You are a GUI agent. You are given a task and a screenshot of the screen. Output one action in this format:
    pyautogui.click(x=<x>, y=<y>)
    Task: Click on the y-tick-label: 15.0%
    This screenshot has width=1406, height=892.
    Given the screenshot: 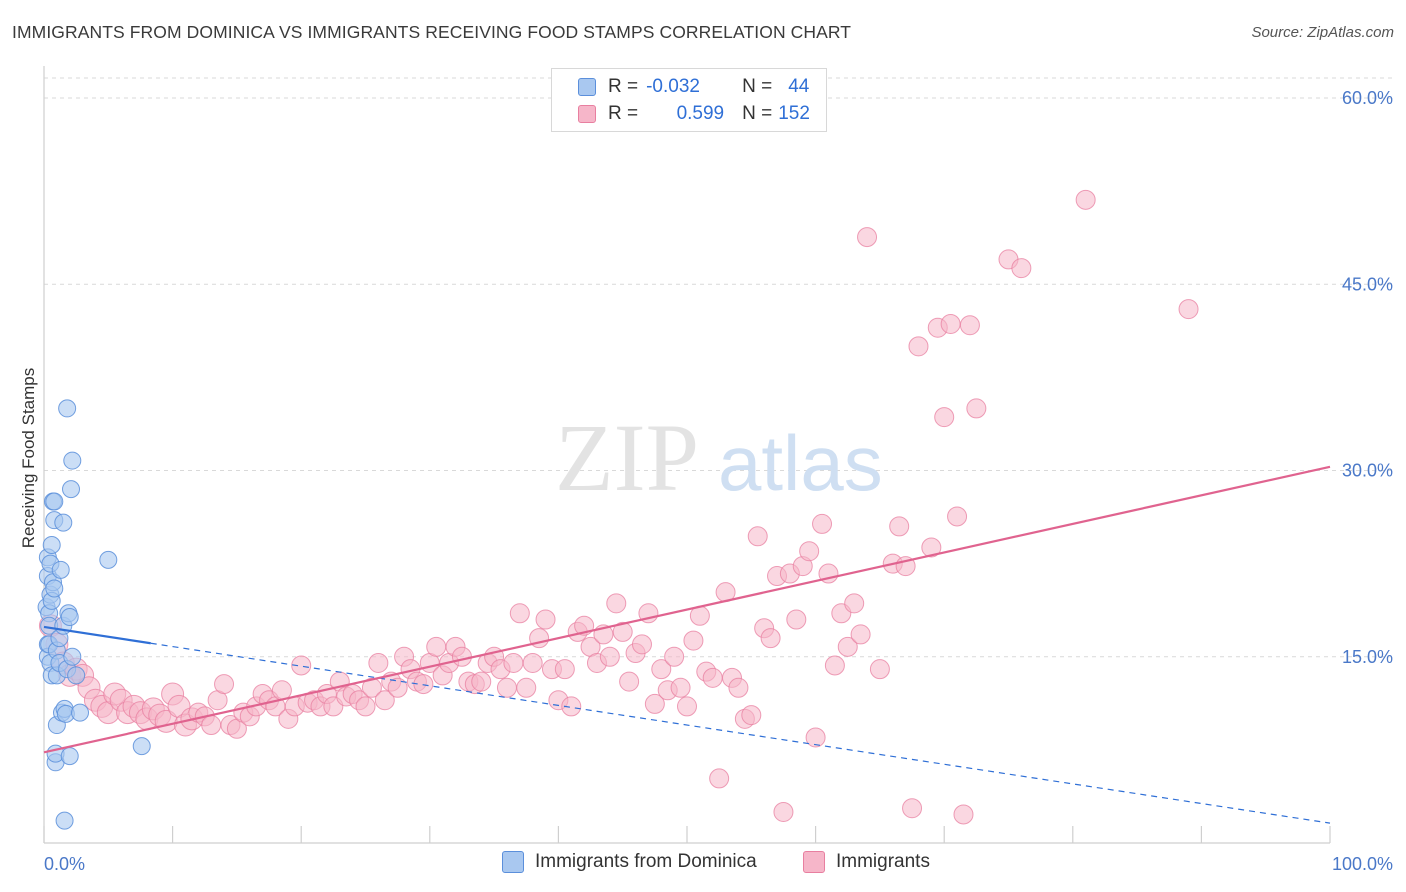 What is the action you would take?
    pyautogui.click(x=1367, y=657)
    